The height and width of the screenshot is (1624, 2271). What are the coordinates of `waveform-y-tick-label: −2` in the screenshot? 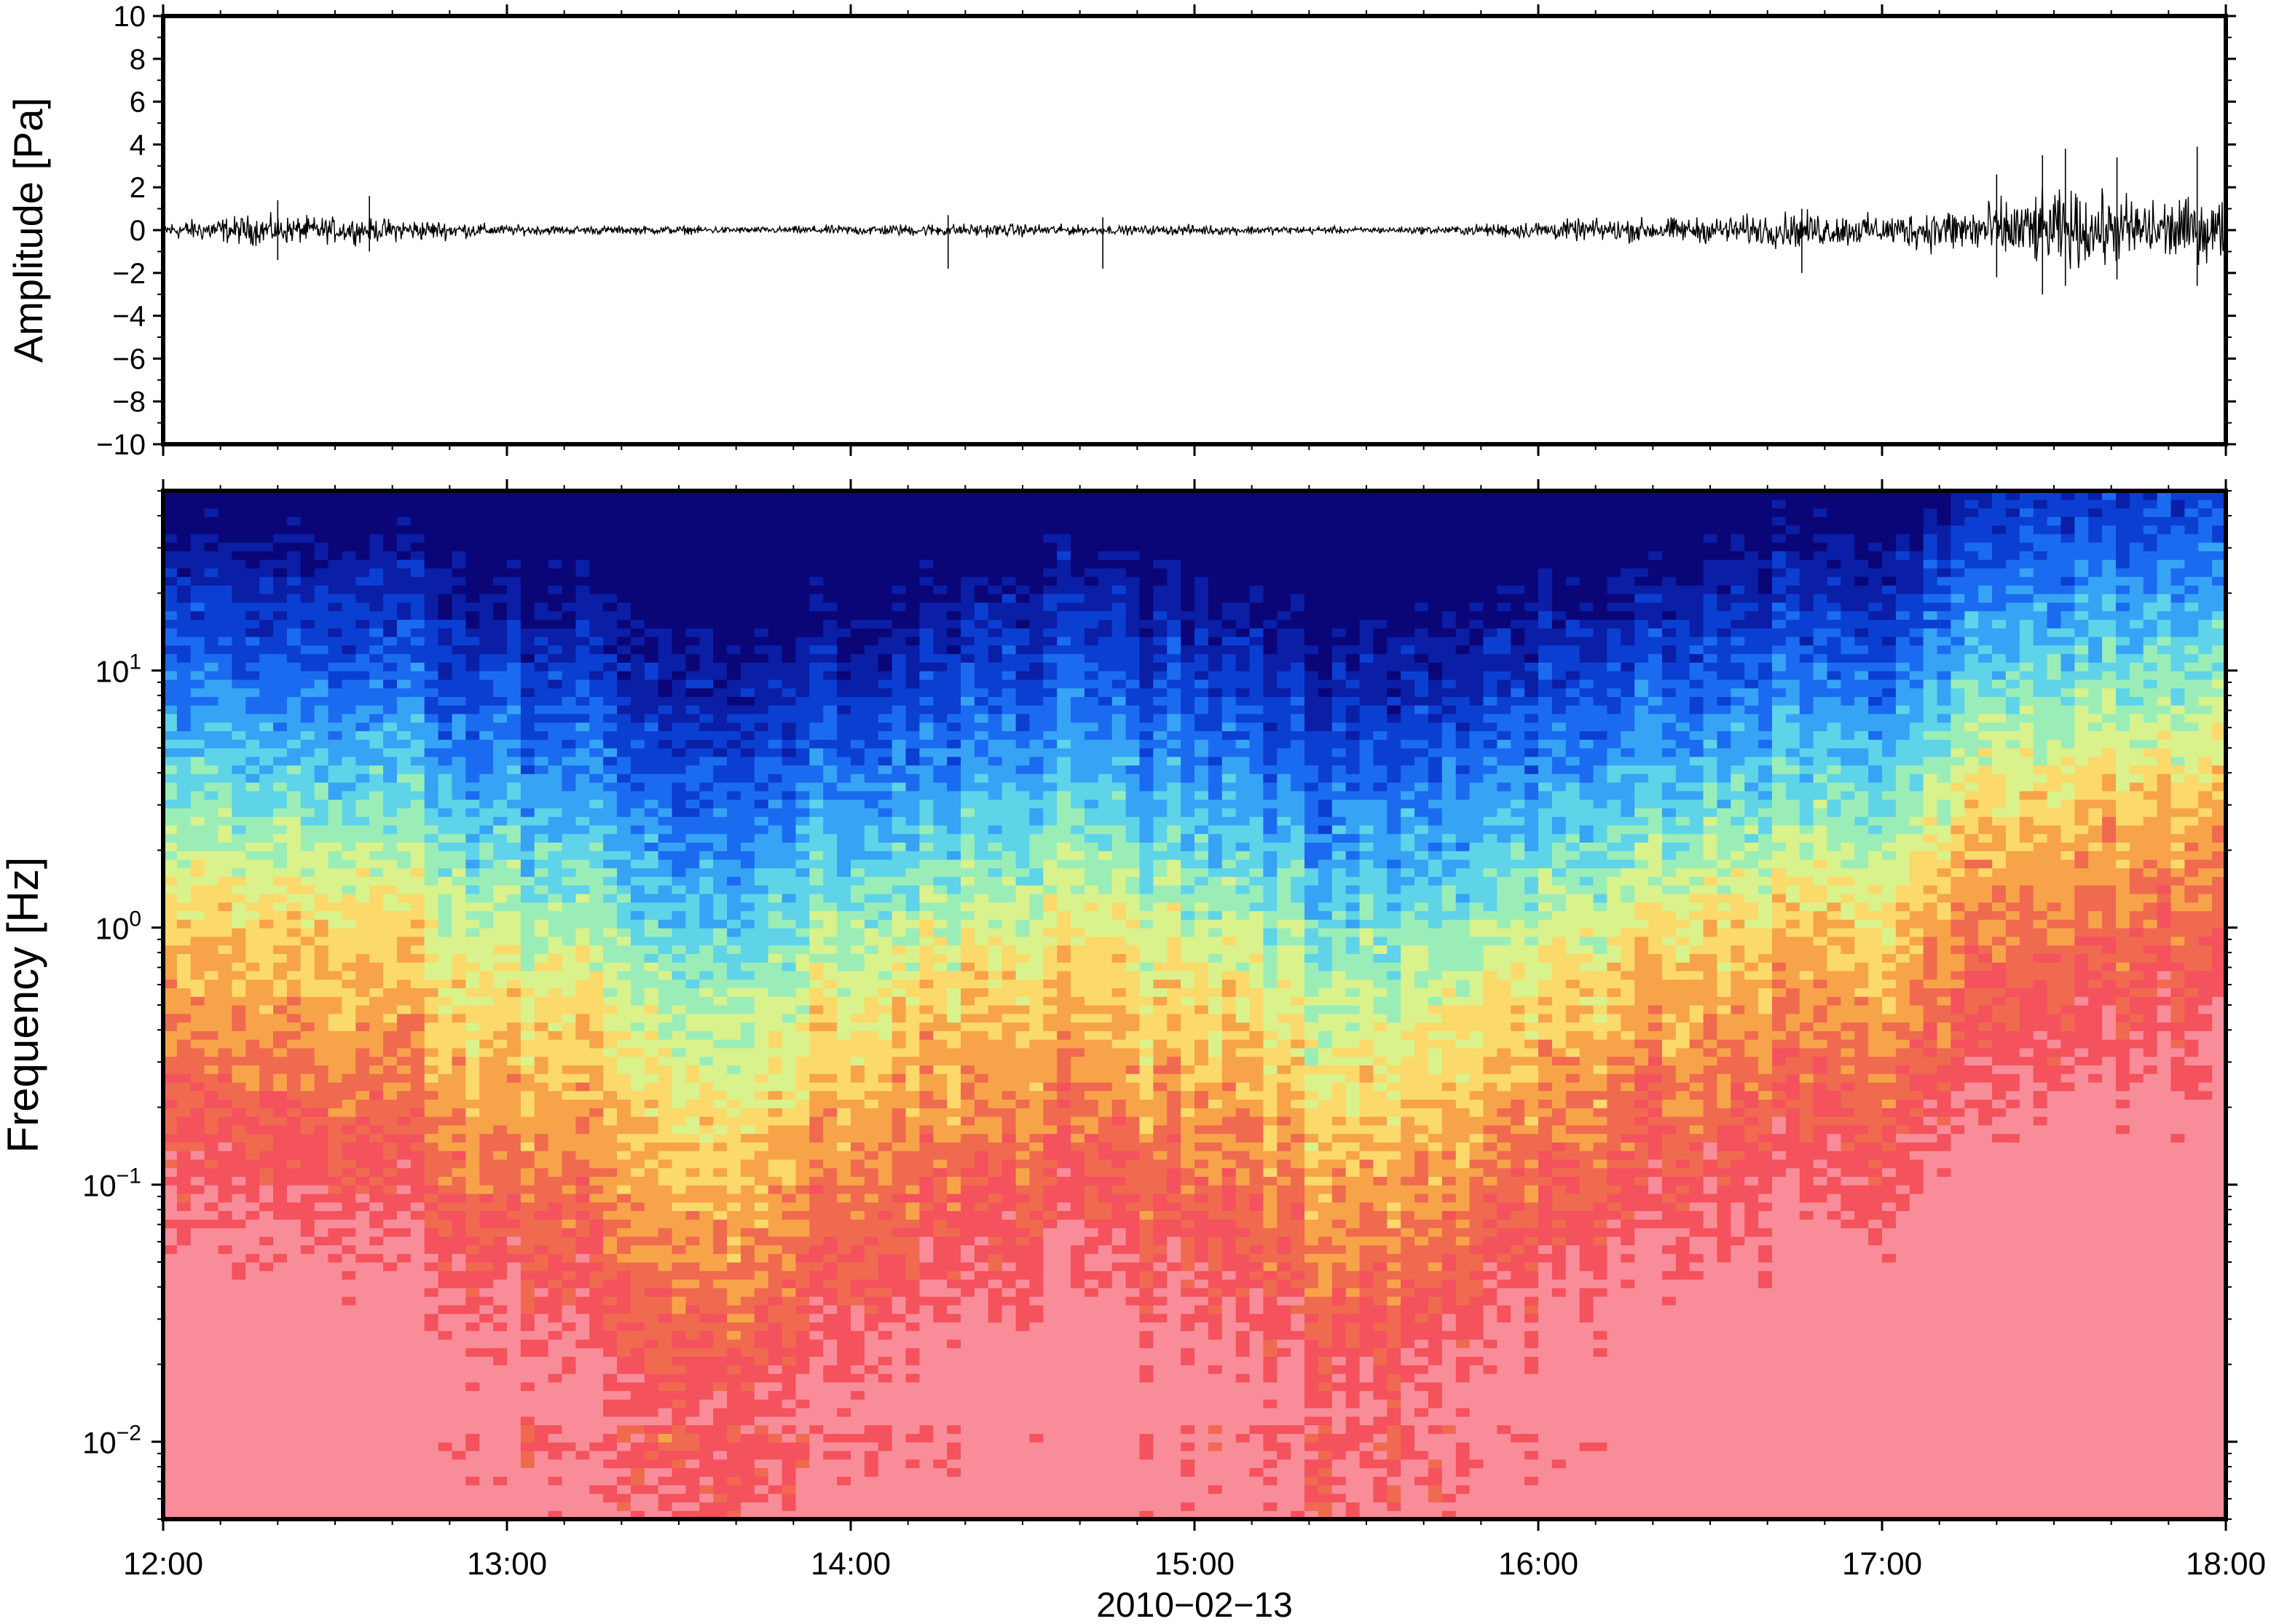 It's located at (129, 274).